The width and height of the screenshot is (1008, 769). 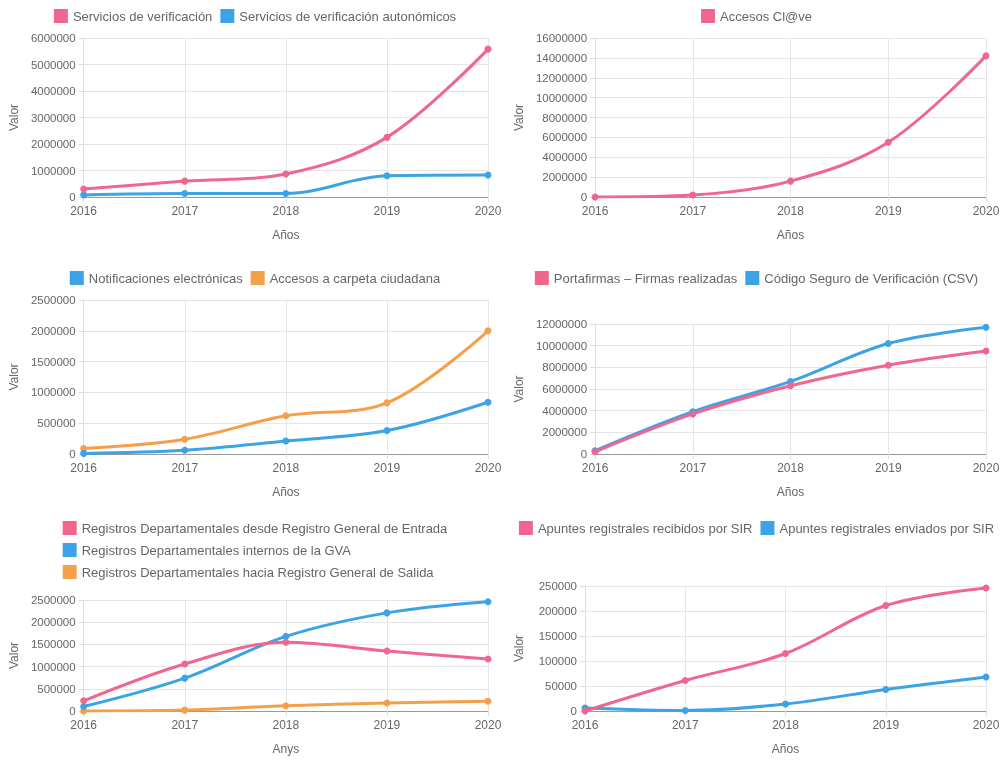 I want to click on y-tick-label: 1500000, so click(x=53, y=361).